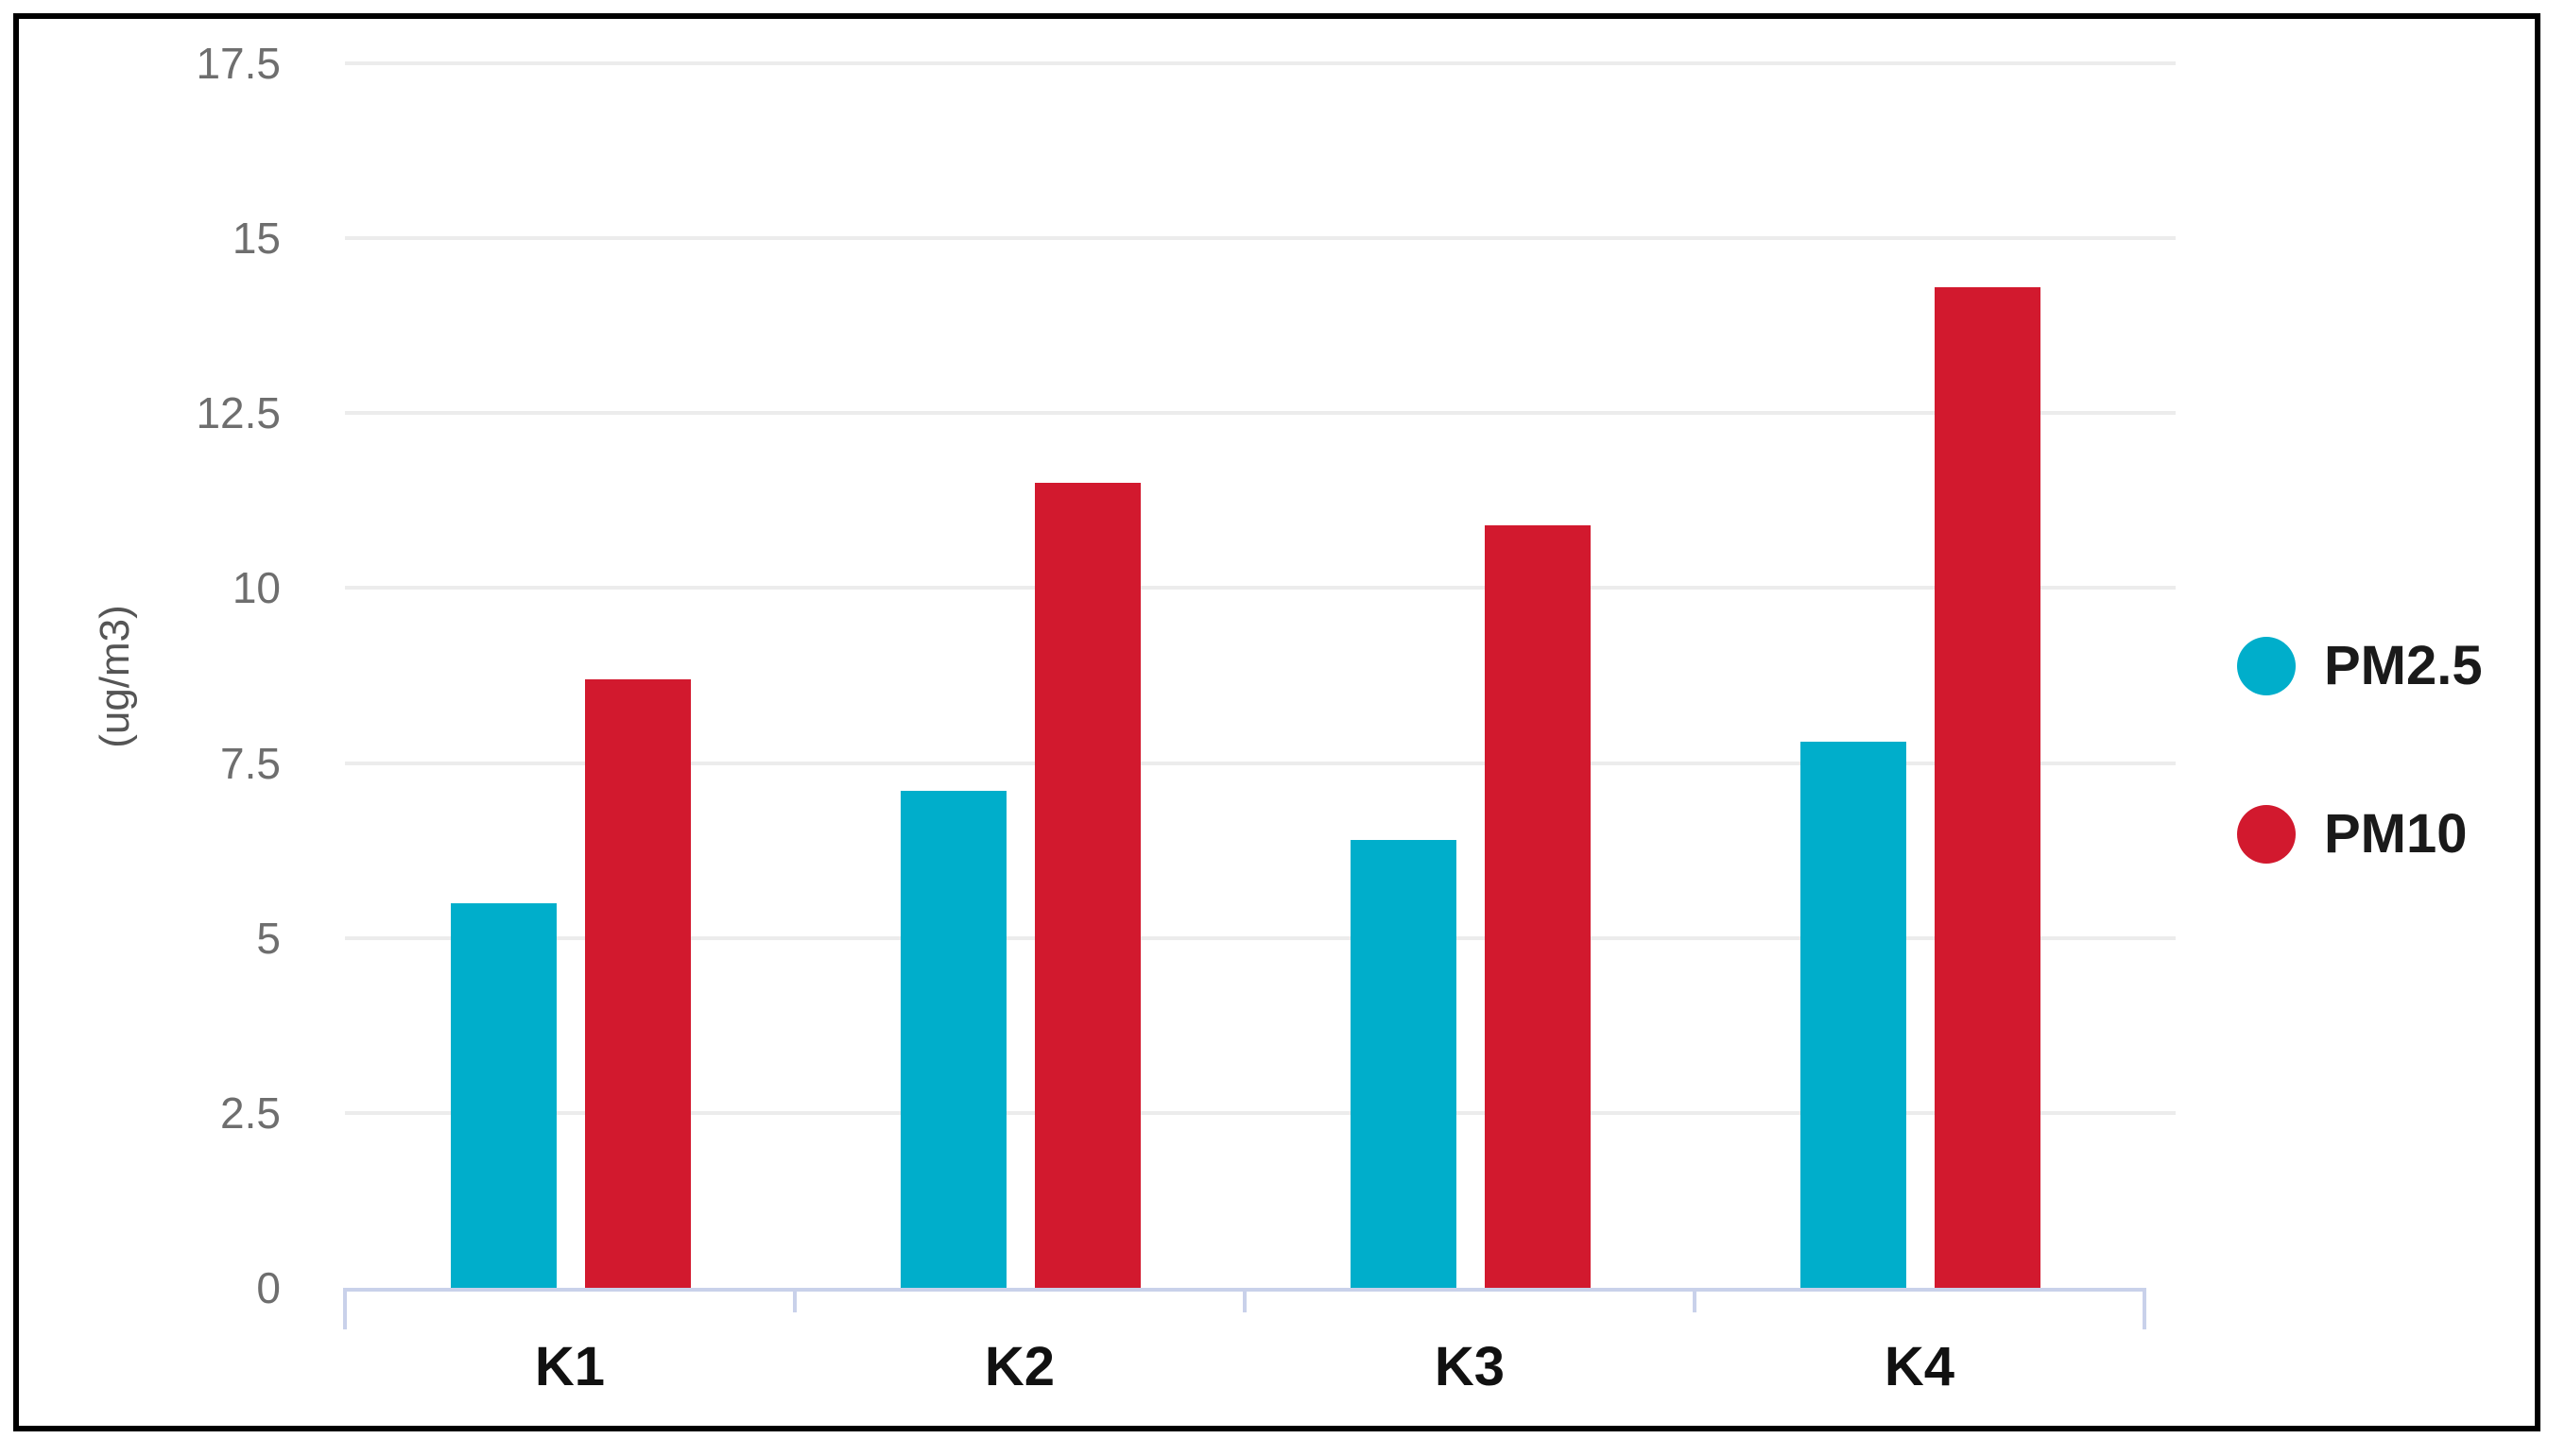  Describe the element at coordinates (1260, 763) in the screenshot. I see `gridline-y-7.5` at that location.